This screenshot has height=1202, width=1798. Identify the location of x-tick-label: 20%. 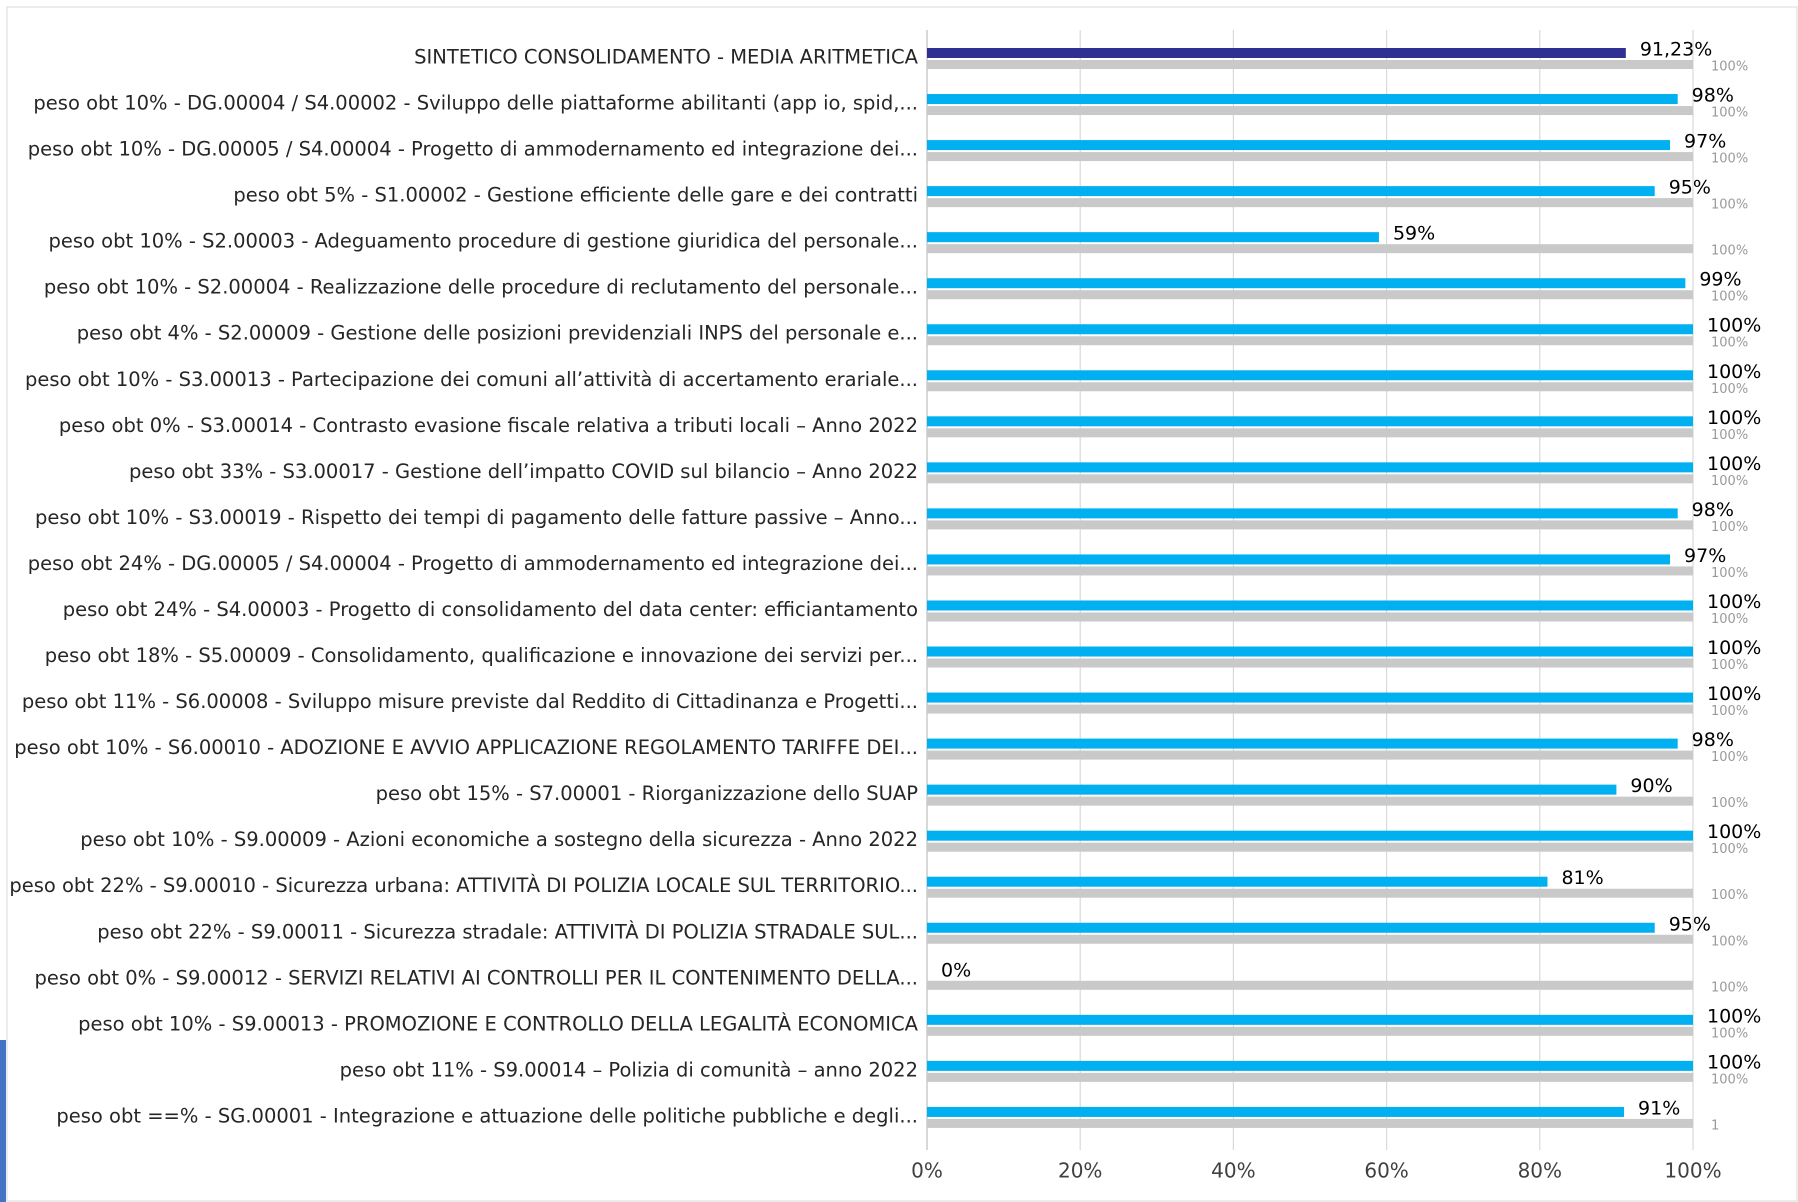
(1080, 1171).